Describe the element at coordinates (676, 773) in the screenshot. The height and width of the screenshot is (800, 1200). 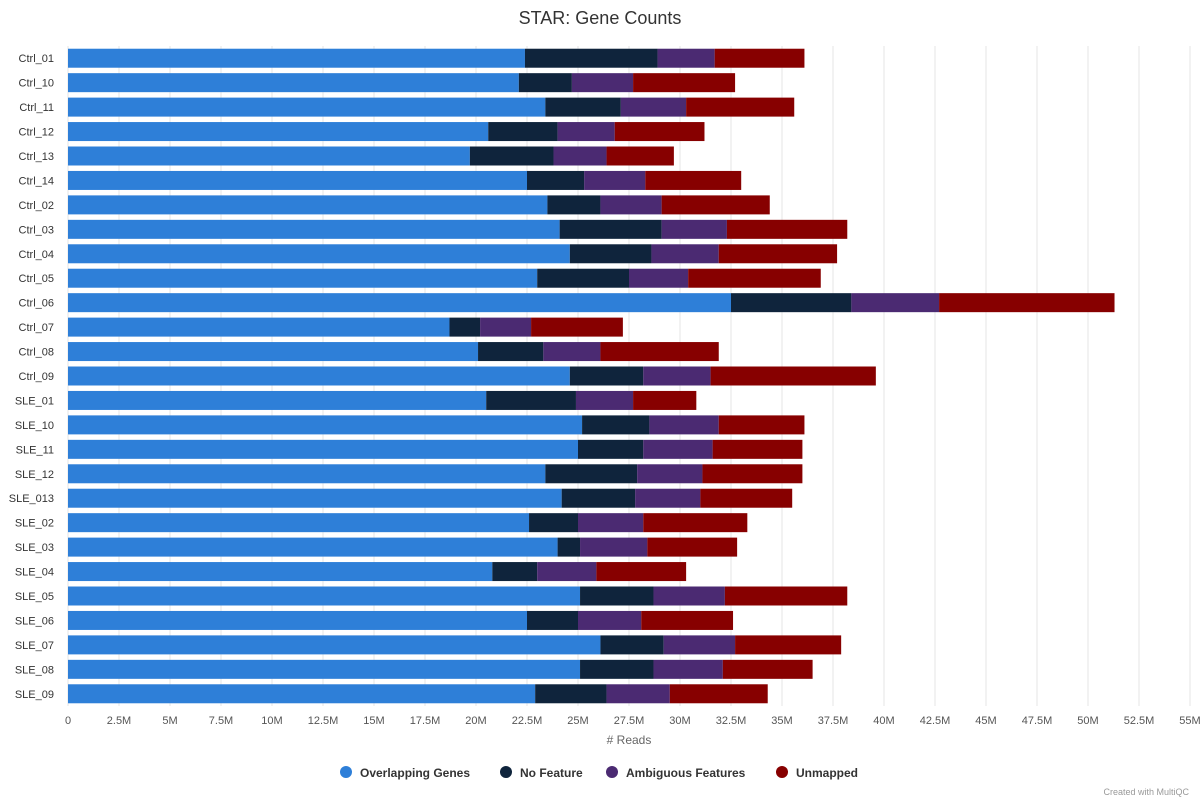
I see `legend-item: Ambiguous Features` at that location.